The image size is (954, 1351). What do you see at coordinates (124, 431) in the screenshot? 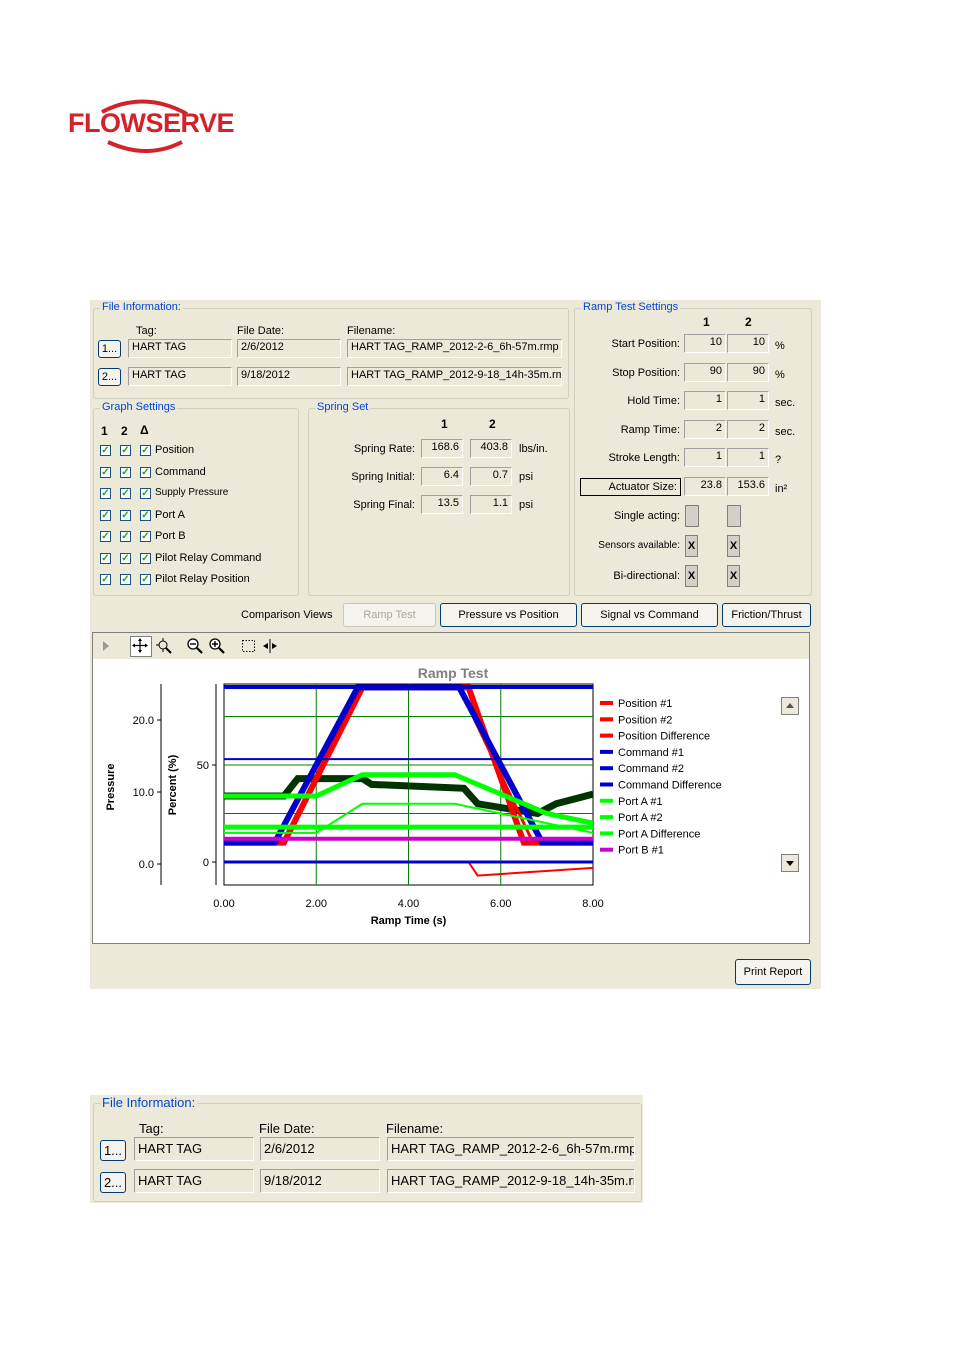
I see `graph-col-2: 2` at bounding box center [124, 431].